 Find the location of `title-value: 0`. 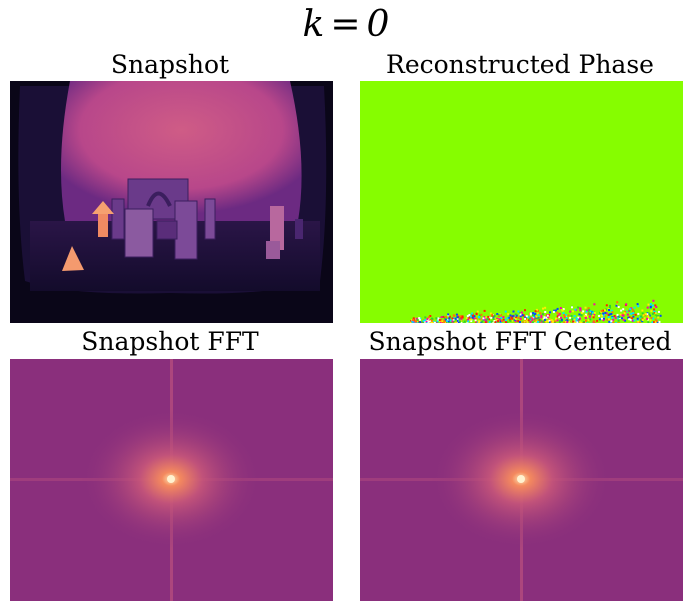

title-value: 0 is located at coordinates (378, 24).